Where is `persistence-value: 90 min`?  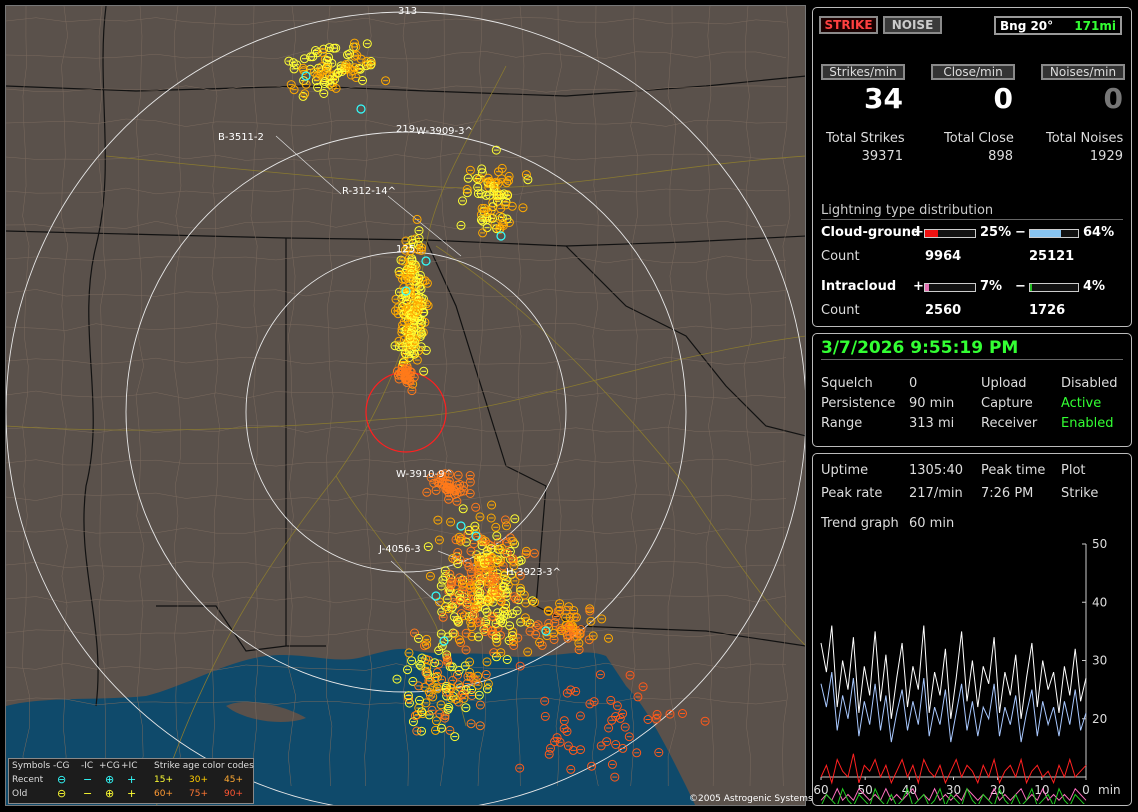
persistence-value: 90 min is located at coordinates (932, 403).